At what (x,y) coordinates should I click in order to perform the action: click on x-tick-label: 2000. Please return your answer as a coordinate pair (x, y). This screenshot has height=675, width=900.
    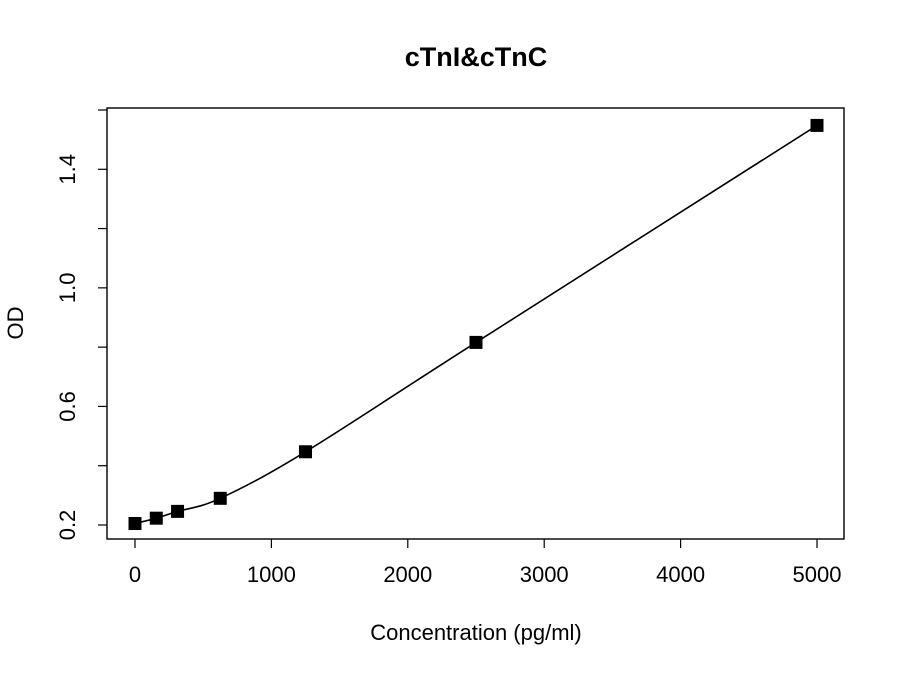
    Looking at the image, I should click on (407, 574).